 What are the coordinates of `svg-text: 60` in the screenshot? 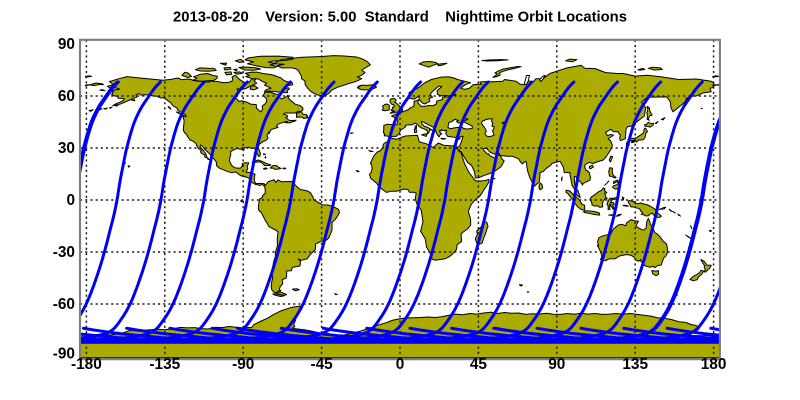 It's located at (66, 96).